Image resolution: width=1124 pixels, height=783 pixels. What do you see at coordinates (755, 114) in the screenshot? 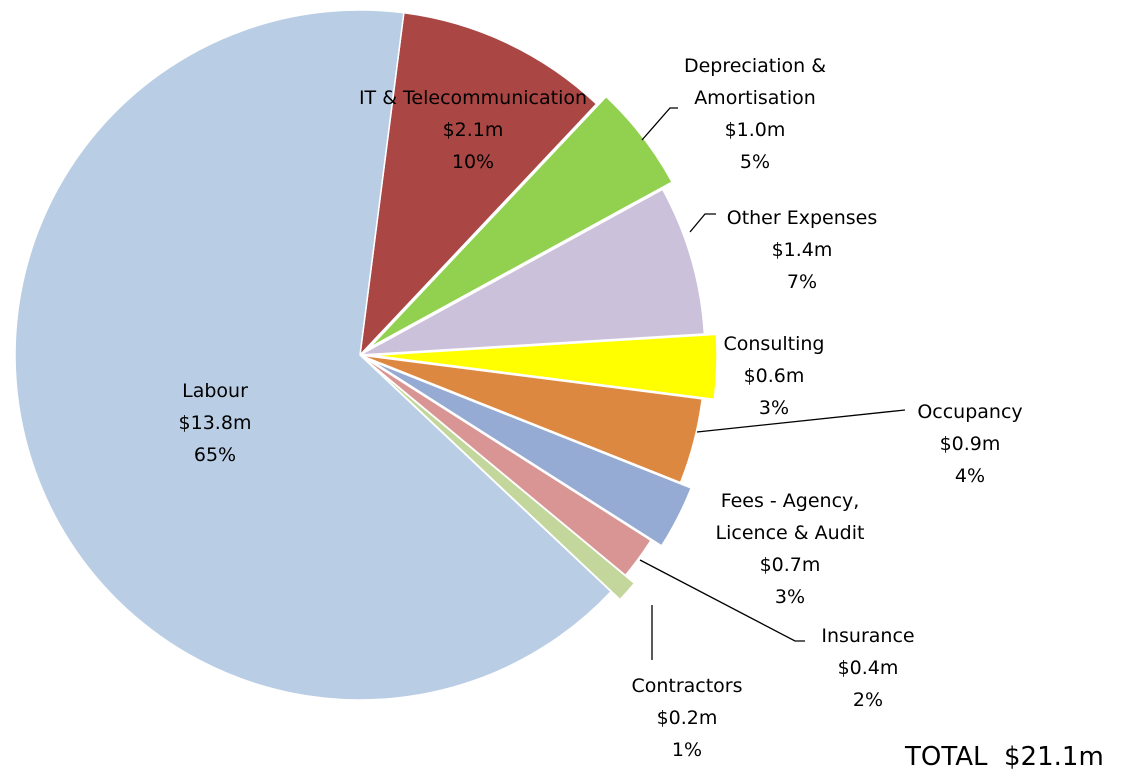
I see `data-label: Depreciation & Amortisation $1.0m 5%` at bounding box center [755, 114].